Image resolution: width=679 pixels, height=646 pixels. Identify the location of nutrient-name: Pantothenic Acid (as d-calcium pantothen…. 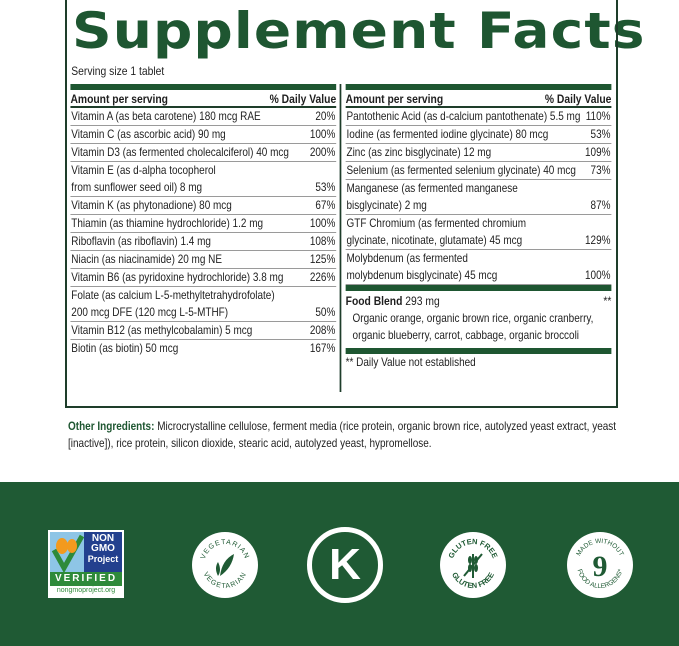
(463, 116).